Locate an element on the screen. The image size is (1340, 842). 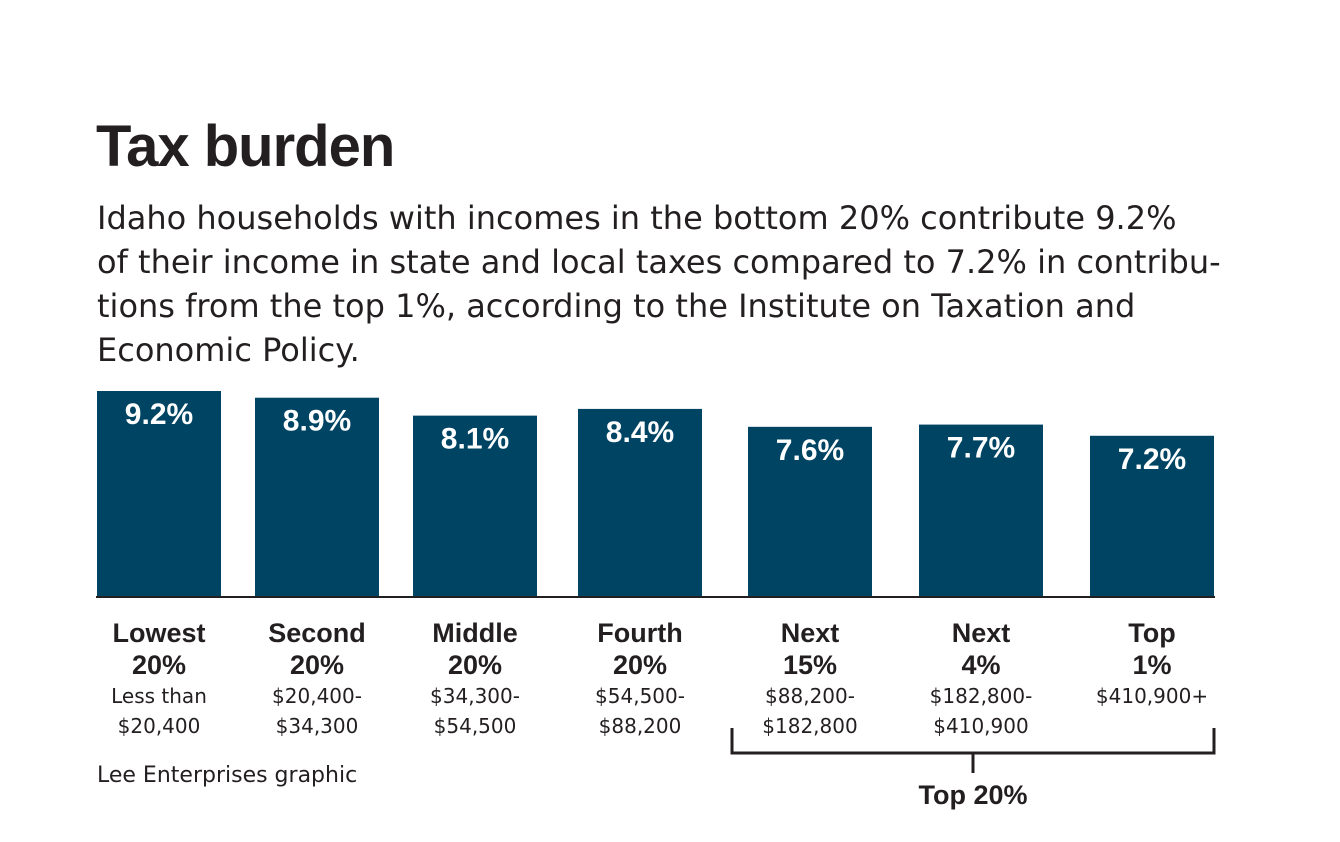
category-income-range: $410,900+ is located at coordinates (1152, 696).